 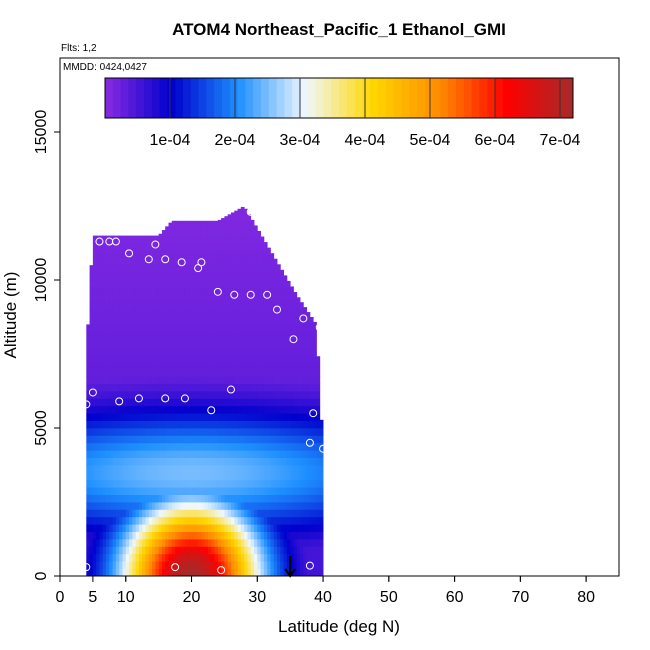 I want to click on colorbar-tick-label: 7e-04, so click(x=560, y=140).